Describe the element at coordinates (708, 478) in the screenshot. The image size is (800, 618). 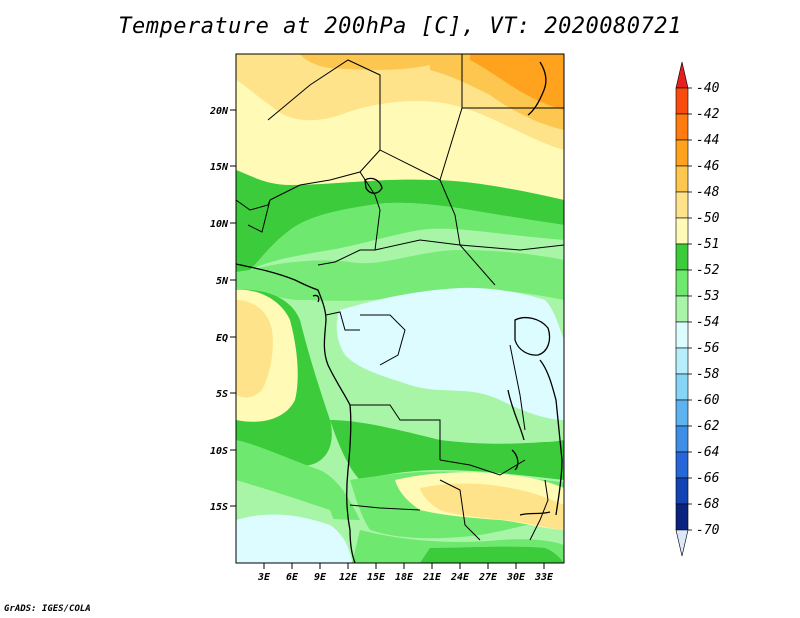
I see `colorbar-label: -66` at that location.